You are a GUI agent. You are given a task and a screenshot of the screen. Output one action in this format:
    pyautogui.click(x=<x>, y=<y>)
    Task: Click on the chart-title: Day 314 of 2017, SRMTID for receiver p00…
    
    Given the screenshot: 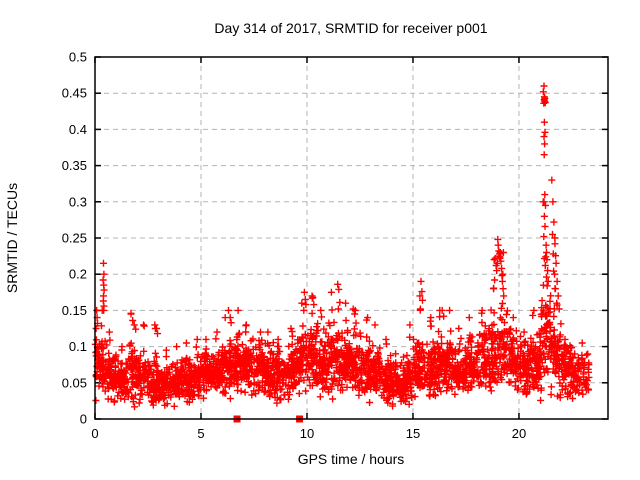 What is the action you would take?
    pyautogui.click(x=350, y=28)
    